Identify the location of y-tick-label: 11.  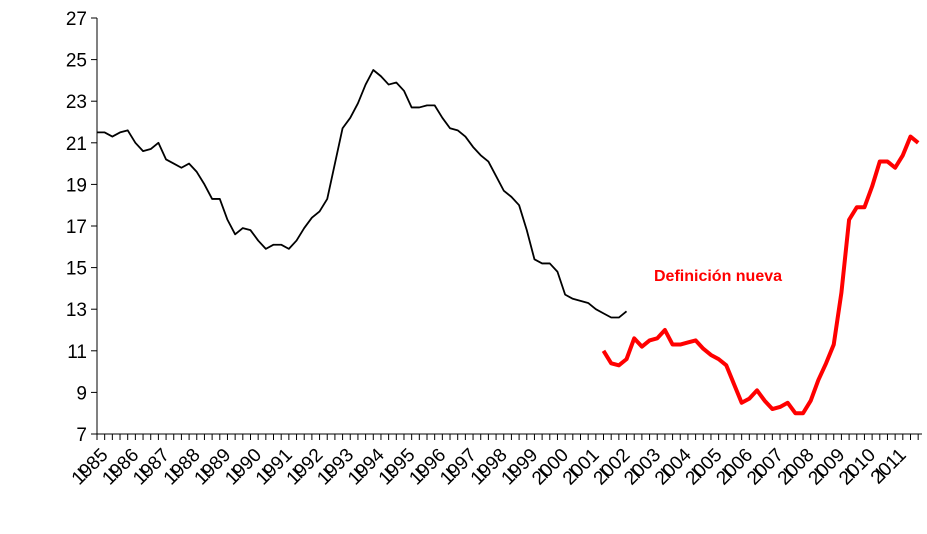
(77, 352).